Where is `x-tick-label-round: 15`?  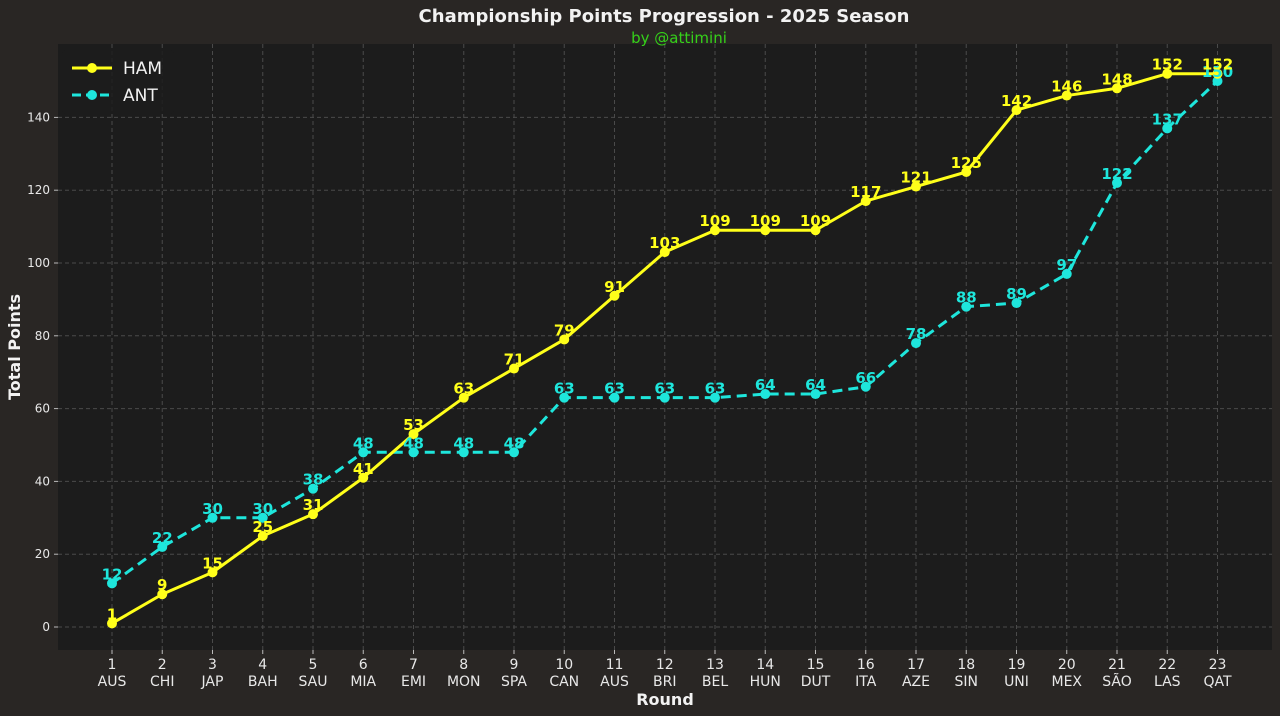 x-tick-label-round: 15 is located at coordinates (816, 665).